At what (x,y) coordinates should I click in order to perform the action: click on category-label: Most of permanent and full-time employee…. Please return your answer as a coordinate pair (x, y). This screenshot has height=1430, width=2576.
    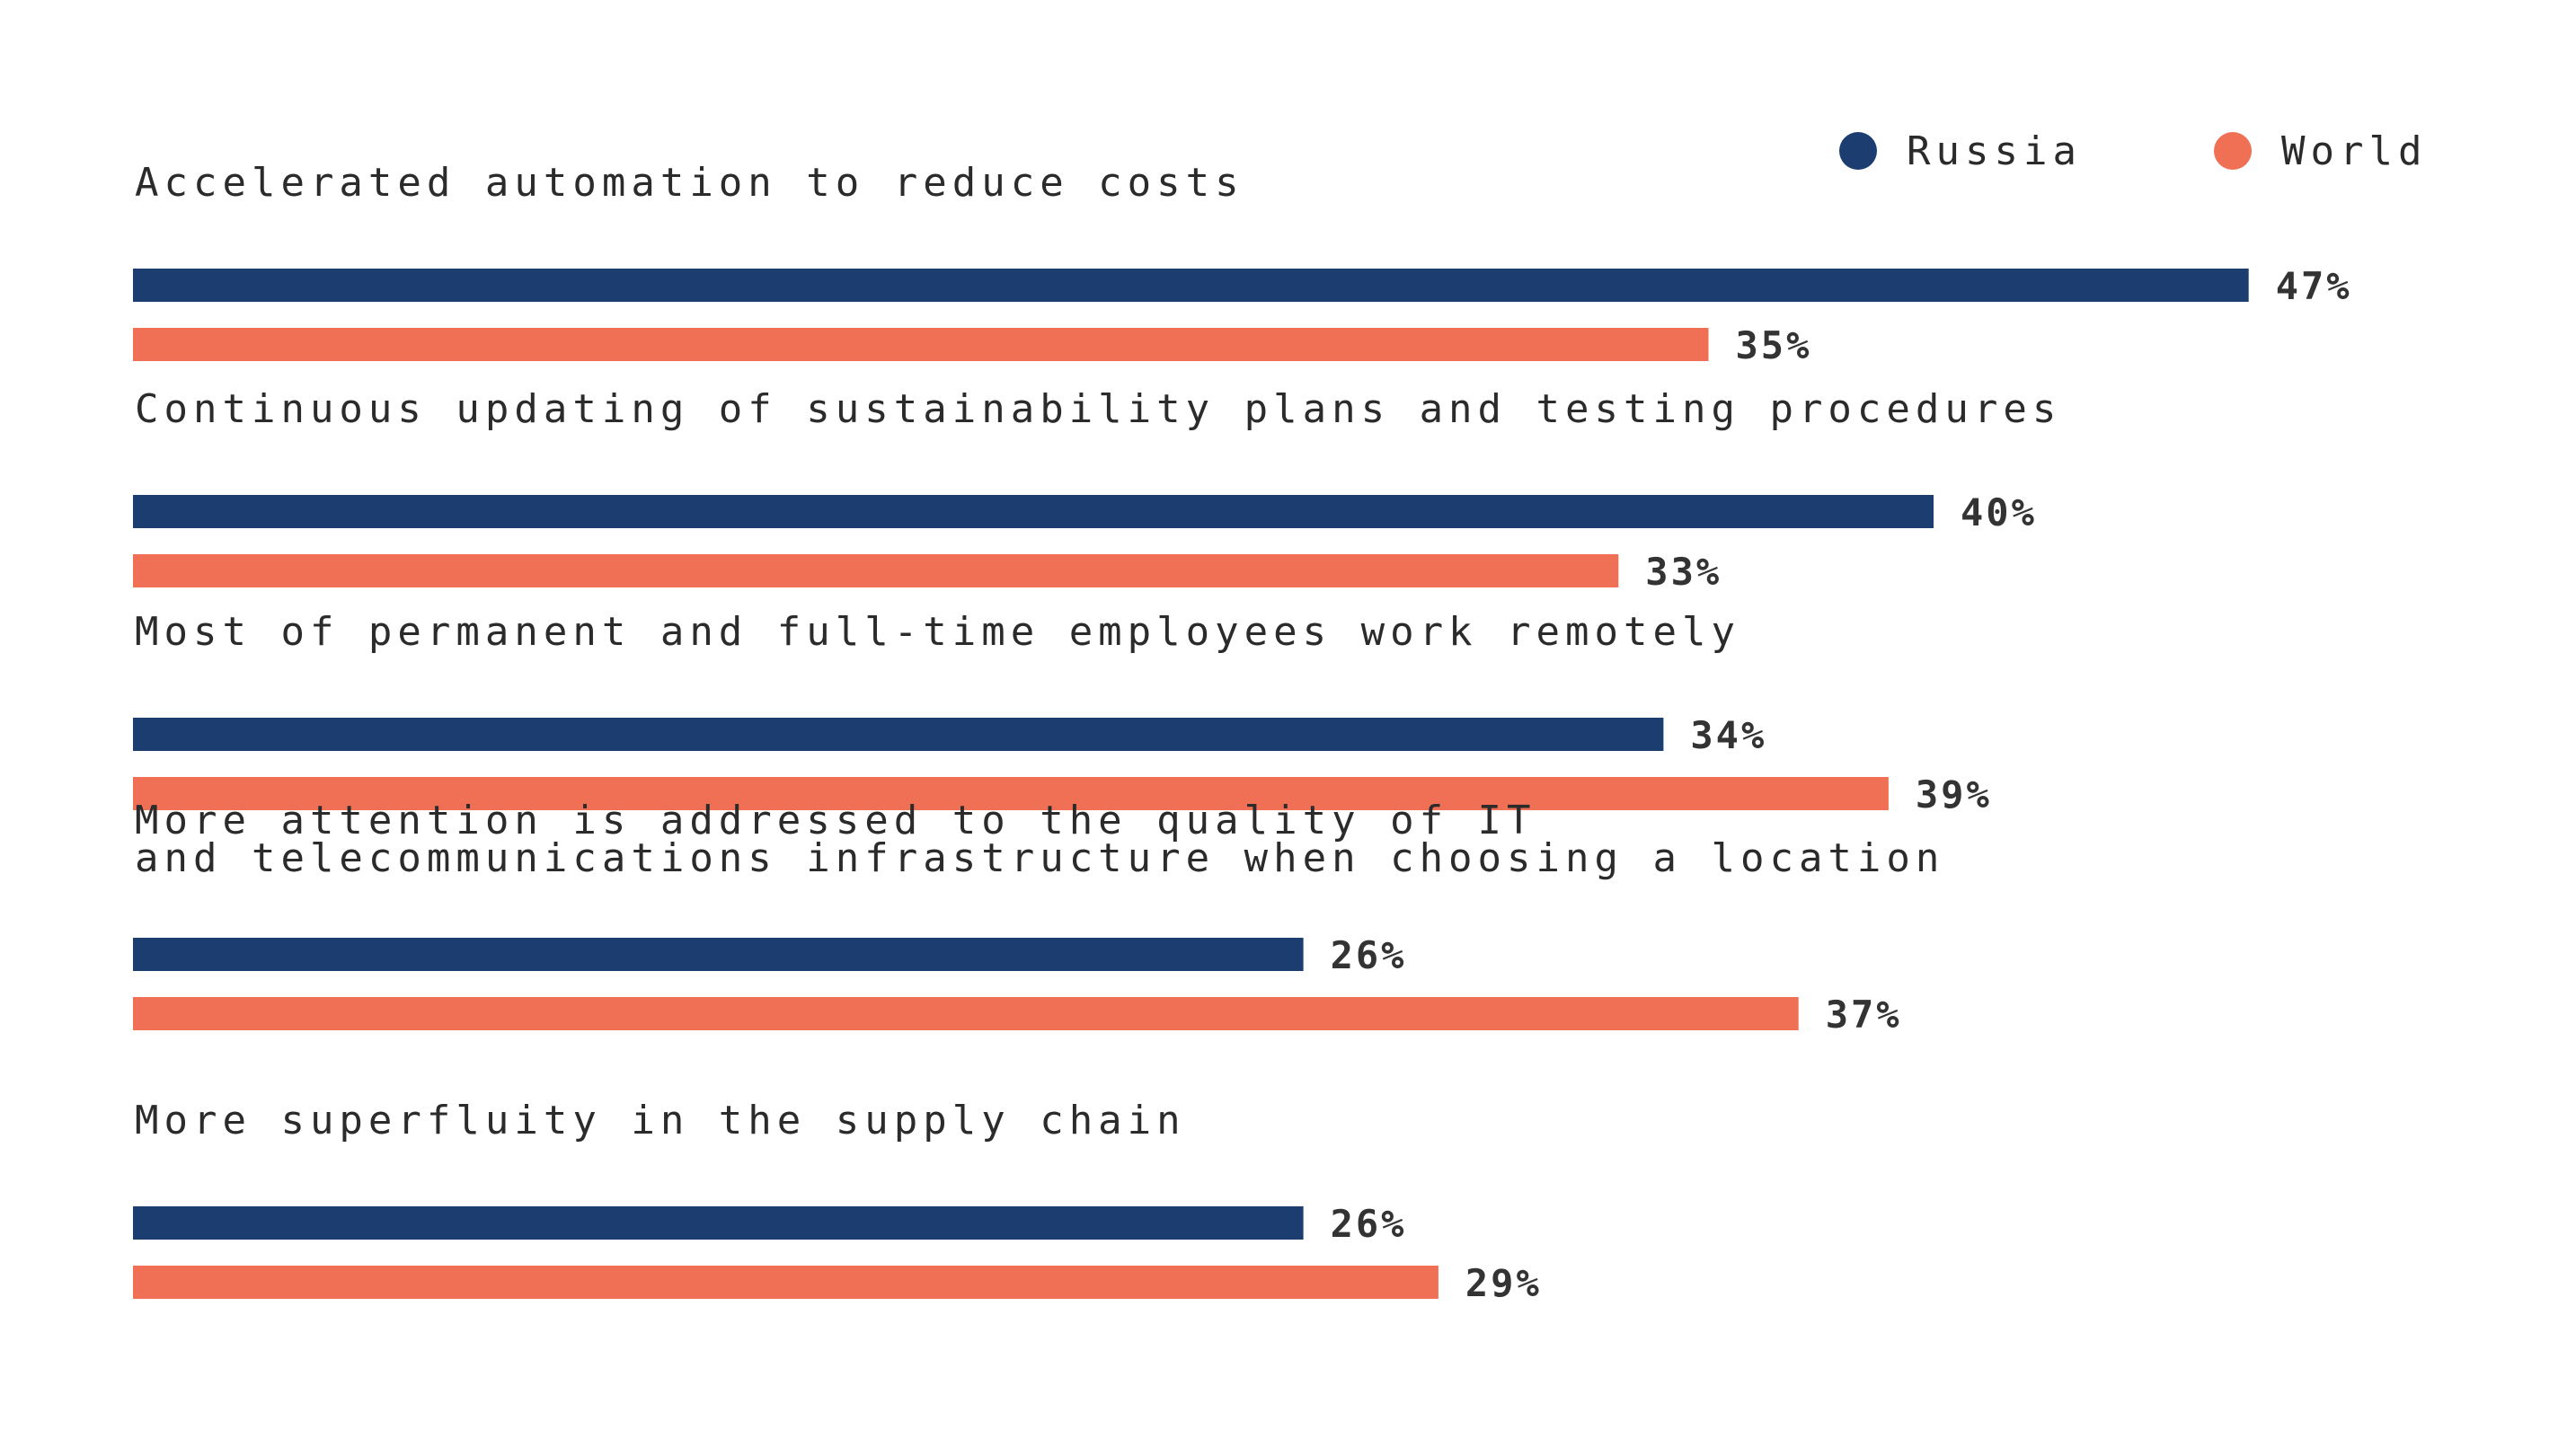
    Looking at the image, I should click on (937, 632).